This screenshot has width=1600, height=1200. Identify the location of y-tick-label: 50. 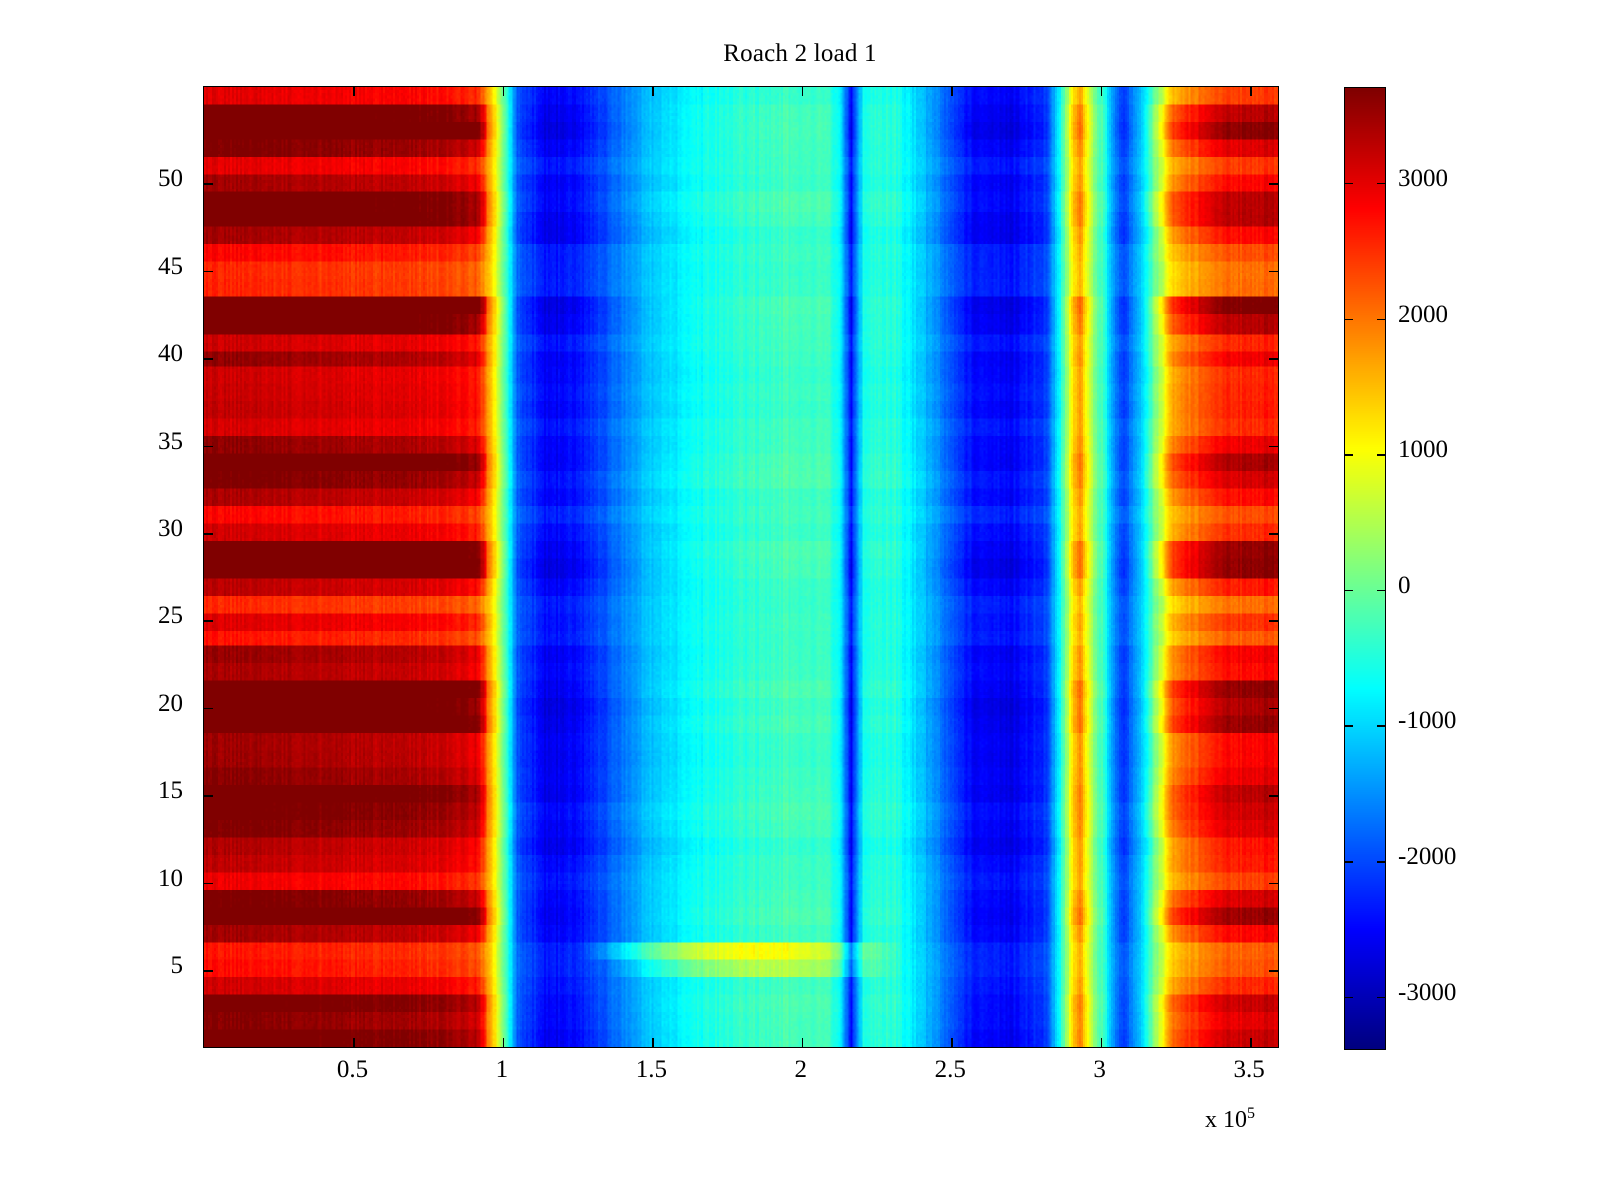
(170, 179).